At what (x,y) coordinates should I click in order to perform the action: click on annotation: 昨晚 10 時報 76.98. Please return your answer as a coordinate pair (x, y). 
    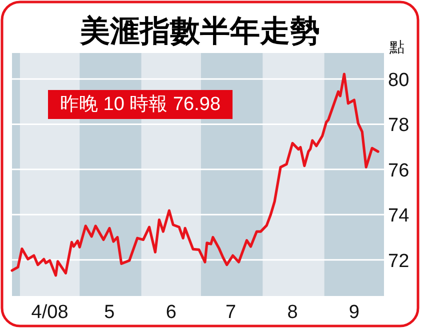
    Looking at the image, I should click on (140, 104).